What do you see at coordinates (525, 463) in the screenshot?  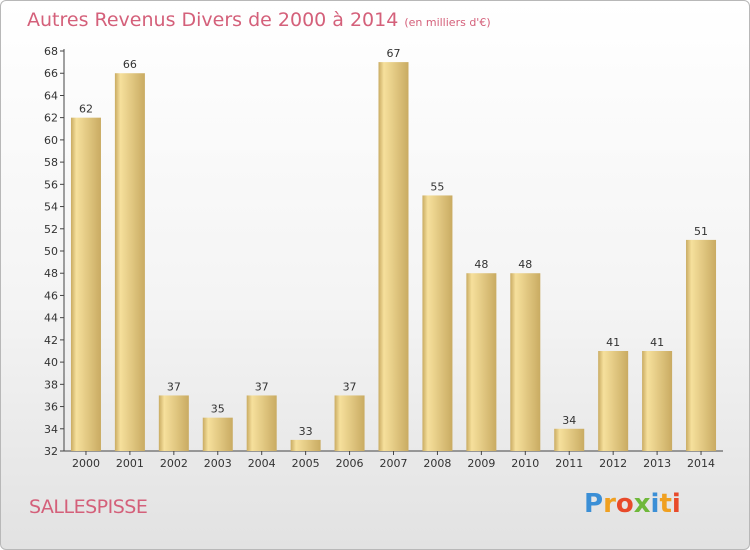 I see `x-tick-label: 2010` at bounding box center [525, 463].